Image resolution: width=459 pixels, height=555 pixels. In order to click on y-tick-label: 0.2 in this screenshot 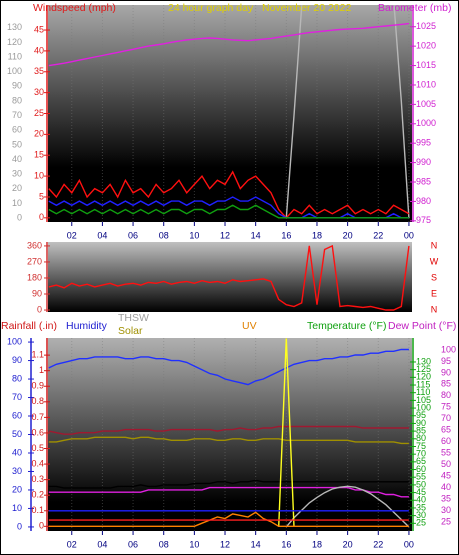, I will do `click(37, 495)`.